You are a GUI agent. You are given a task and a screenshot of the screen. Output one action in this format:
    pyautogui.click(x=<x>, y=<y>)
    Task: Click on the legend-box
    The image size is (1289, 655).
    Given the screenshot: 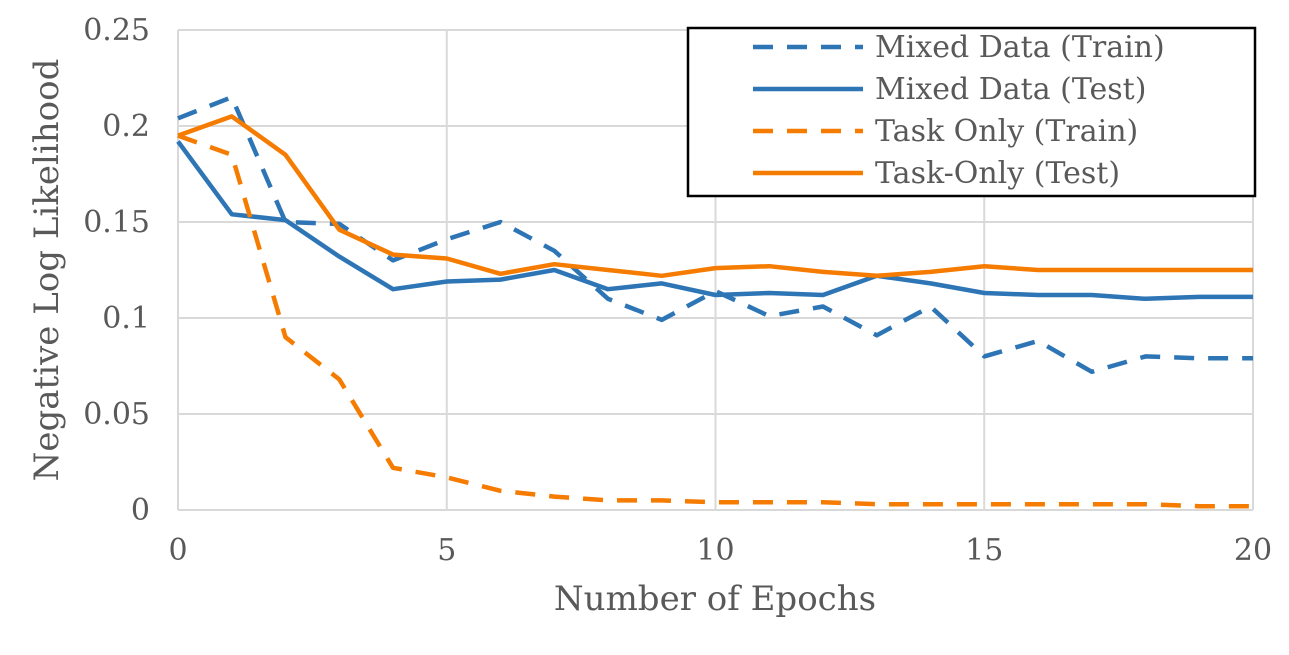 What is the action you would take?
    pyautogui.click(x=971, y=112)
    